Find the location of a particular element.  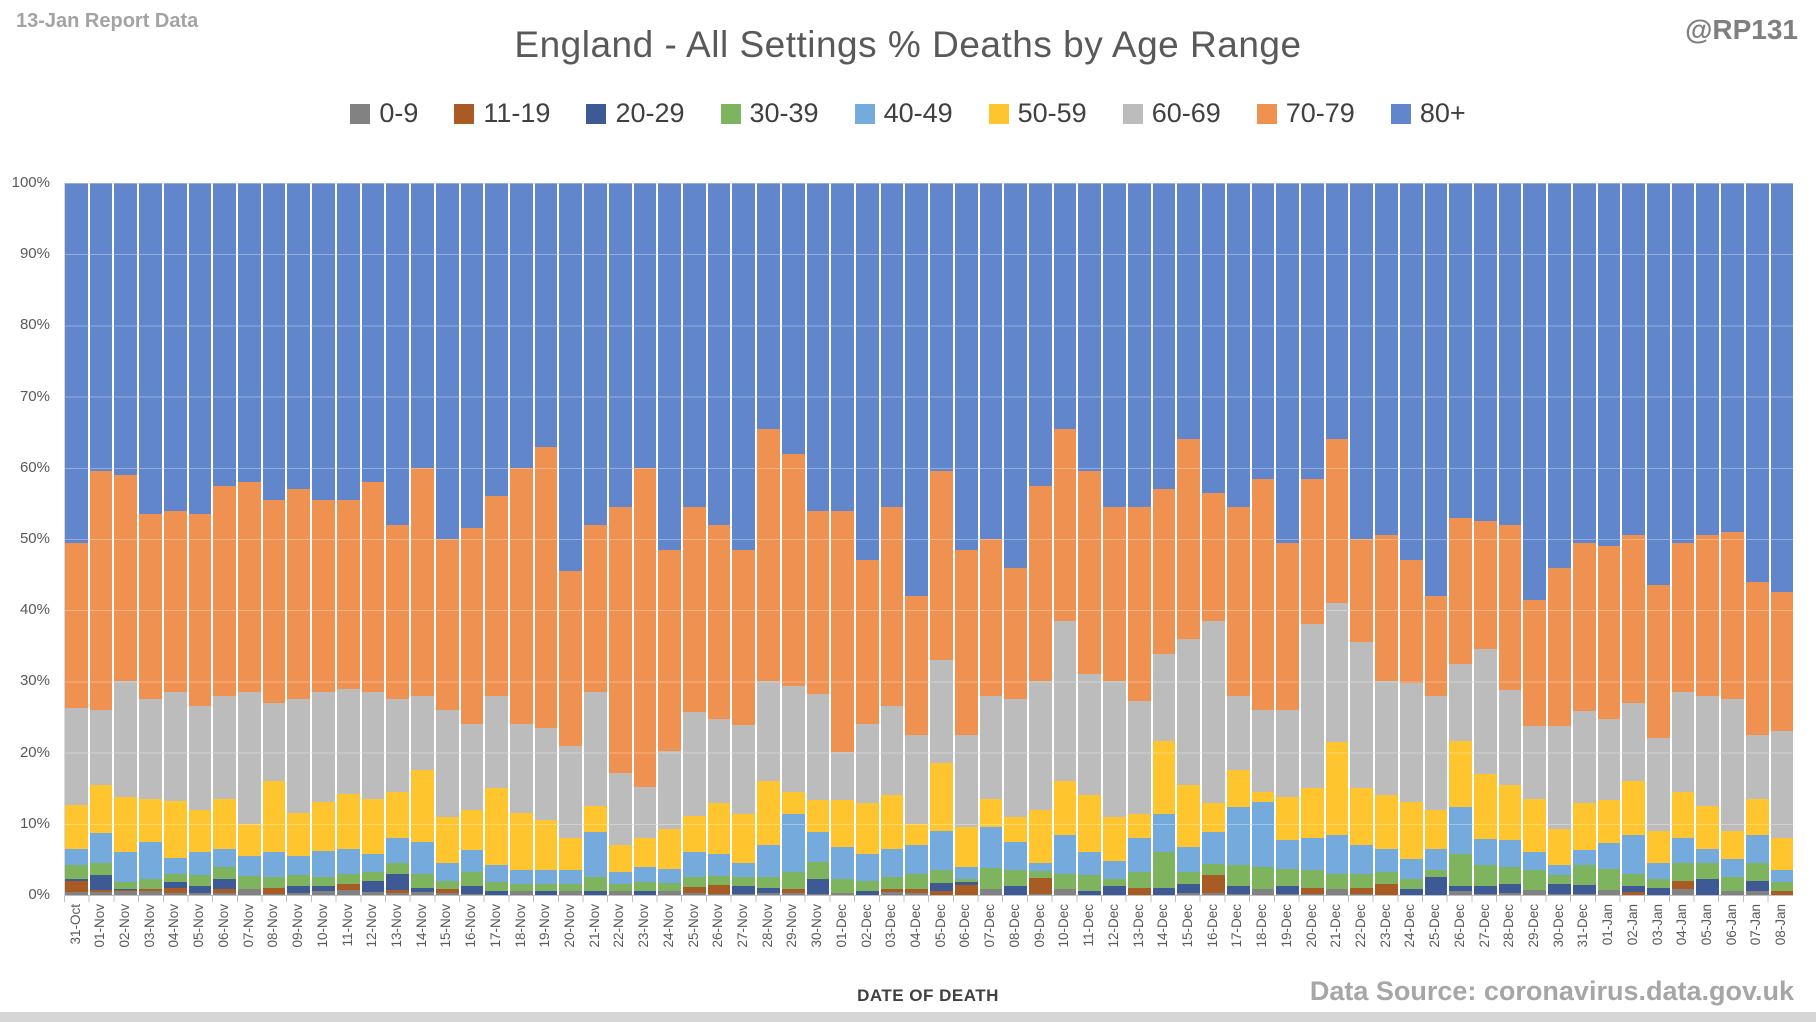

x-tick-label: 21-Nov is located at coordinates (594, 926).